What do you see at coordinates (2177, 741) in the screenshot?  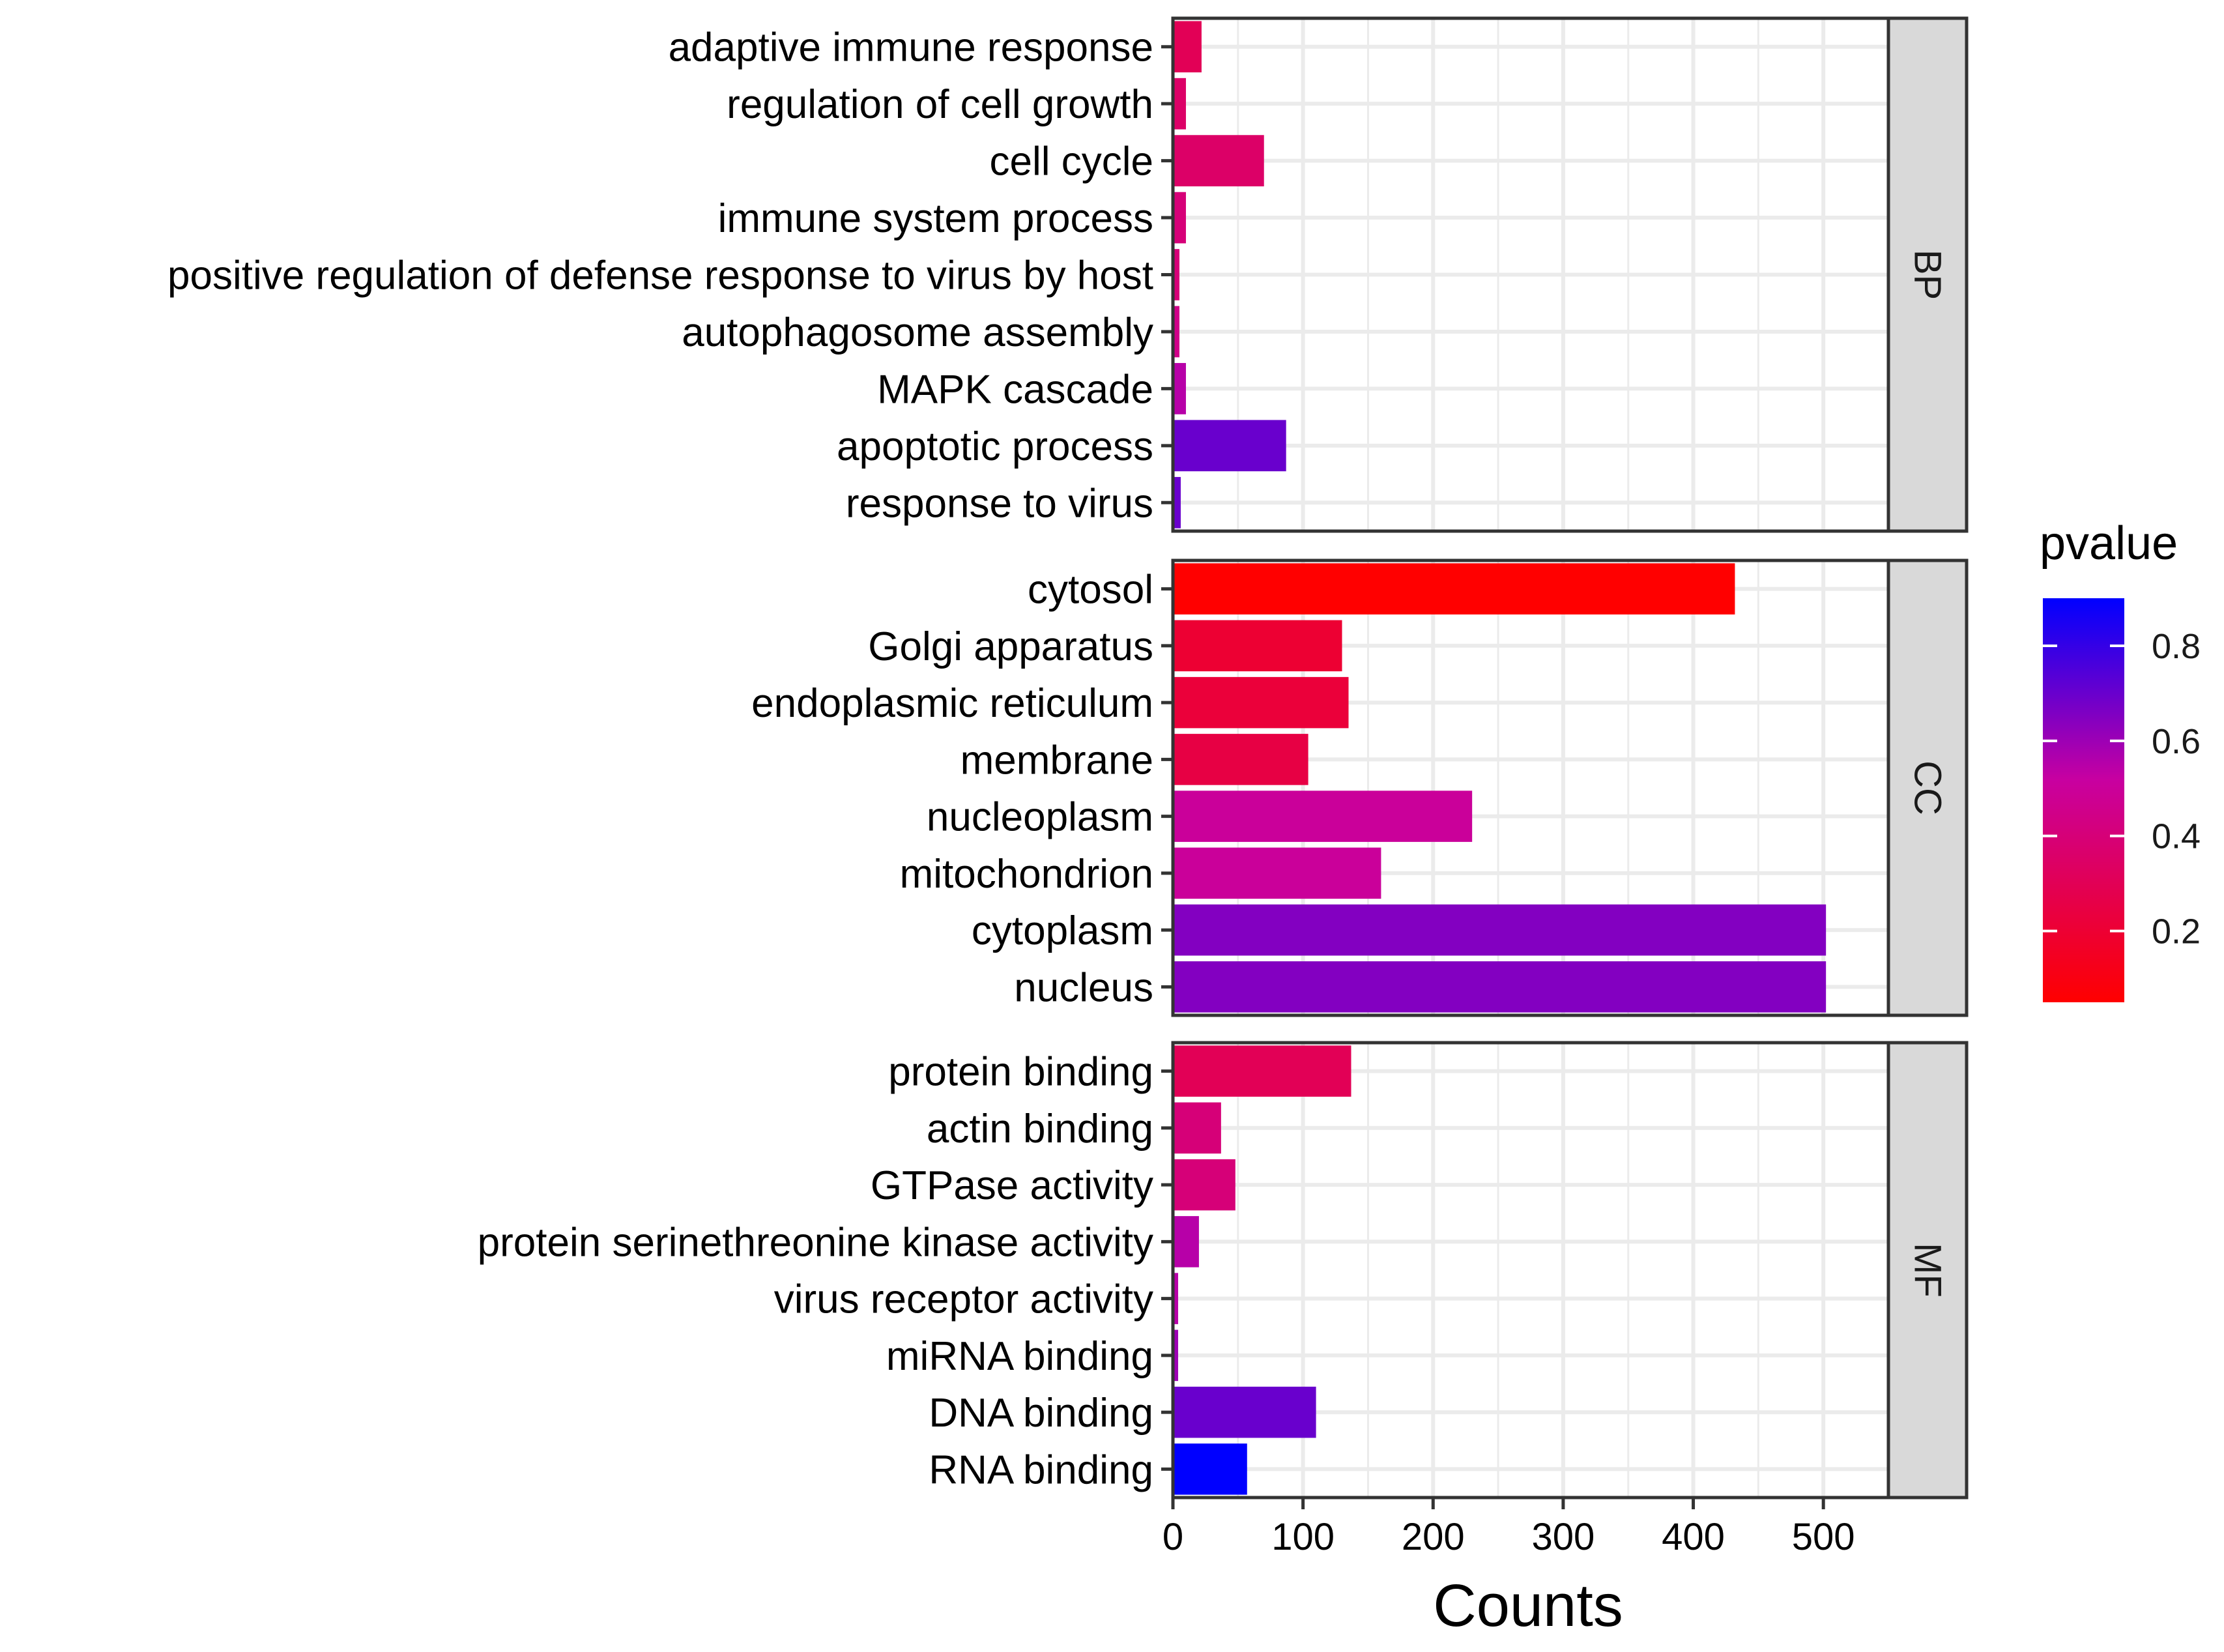 I see `legend-tick-label: 0.6` at bounding box center [2177, 741].